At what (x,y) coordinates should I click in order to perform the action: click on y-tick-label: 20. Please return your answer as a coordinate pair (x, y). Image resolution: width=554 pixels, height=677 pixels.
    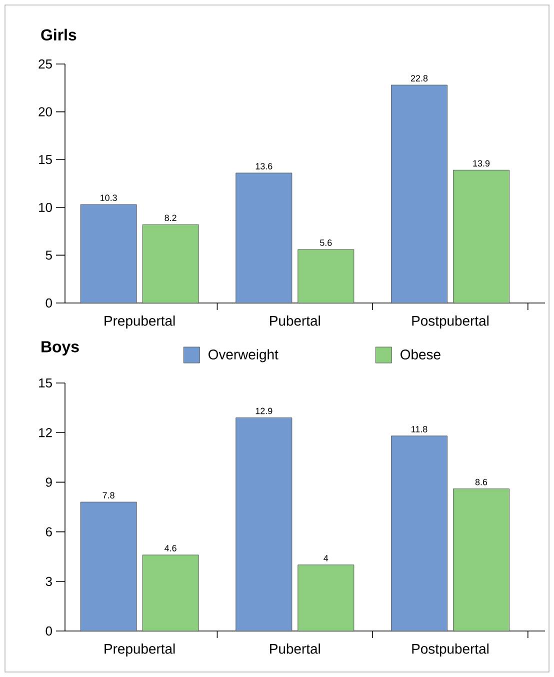
    Looking at the image, I should click on (45, 111).